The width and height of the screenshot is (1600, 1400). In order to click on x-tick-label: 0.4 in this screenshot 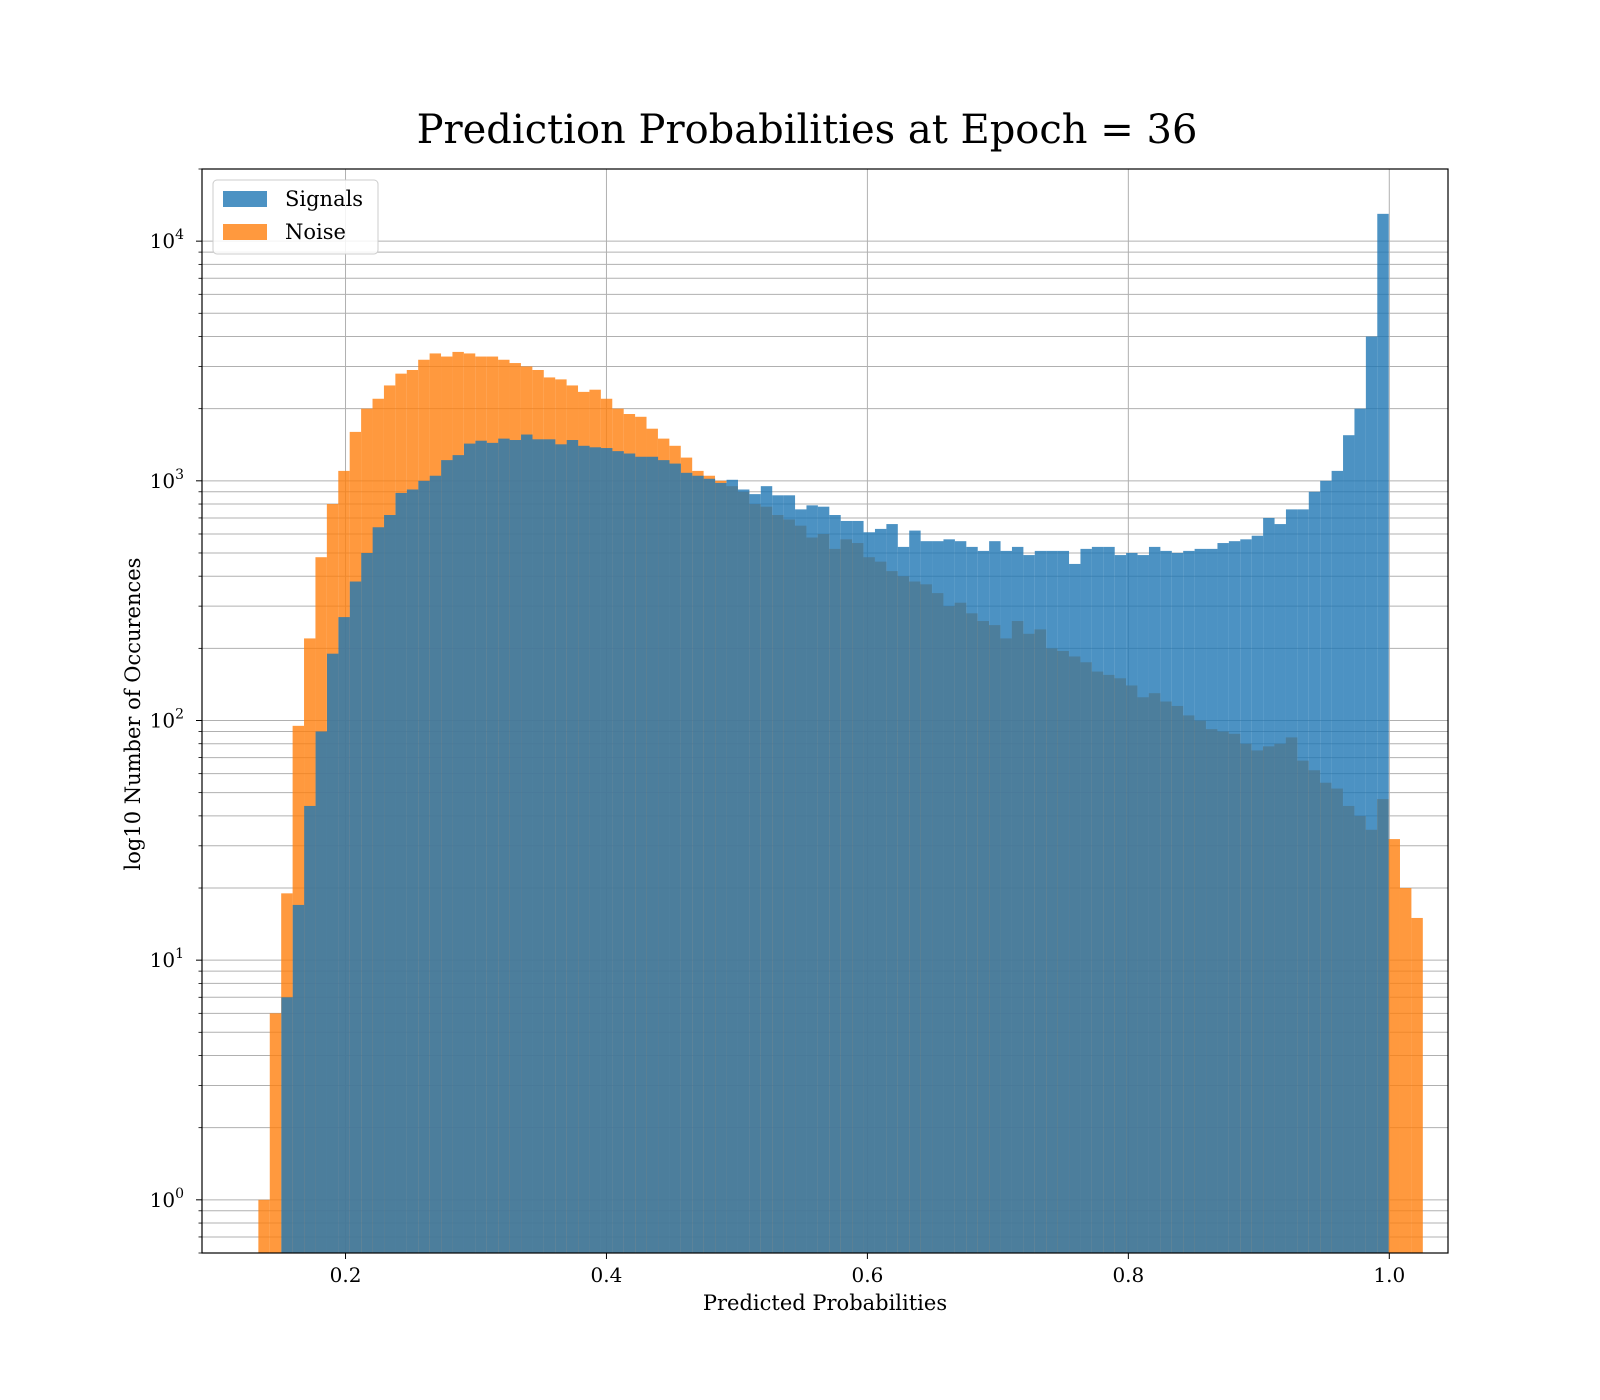, I will do `click(607, 1275)`.